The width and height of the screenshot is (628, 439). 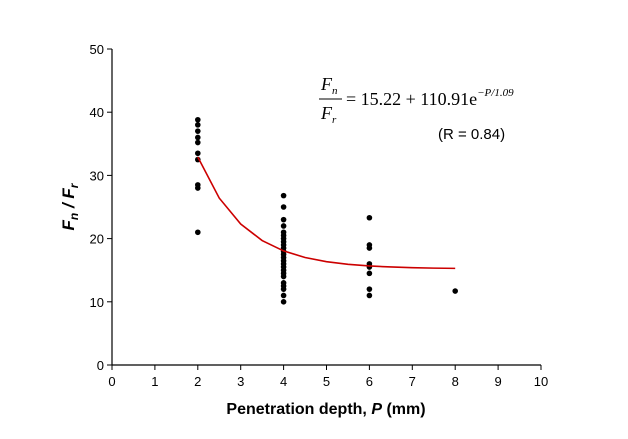 What do you see at coordinates (412, 381) in the screenshot?
I see `x-tick-label: 7` at bounding box center [412, 381].